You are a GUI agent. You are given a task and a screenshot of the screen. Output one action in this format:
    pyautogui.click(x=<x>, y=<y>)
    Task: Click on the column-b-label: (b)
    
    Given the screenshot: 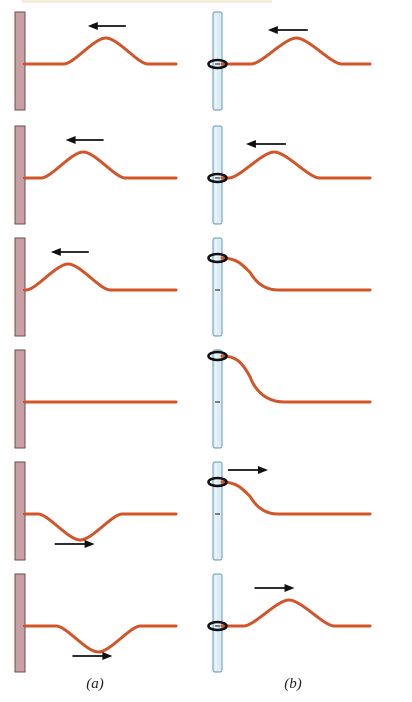 What is the action you would take?
    pyautogui.click(x=293, y=684)
    